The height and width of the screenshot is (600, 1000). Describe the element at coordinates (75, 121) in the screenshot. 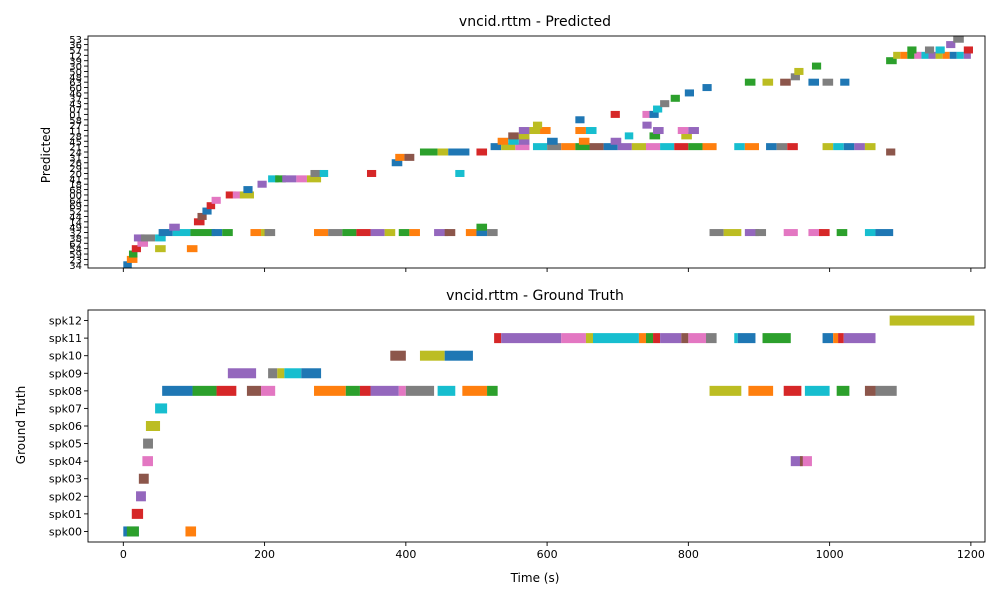

I see `y-tick-label: 58` at that location.